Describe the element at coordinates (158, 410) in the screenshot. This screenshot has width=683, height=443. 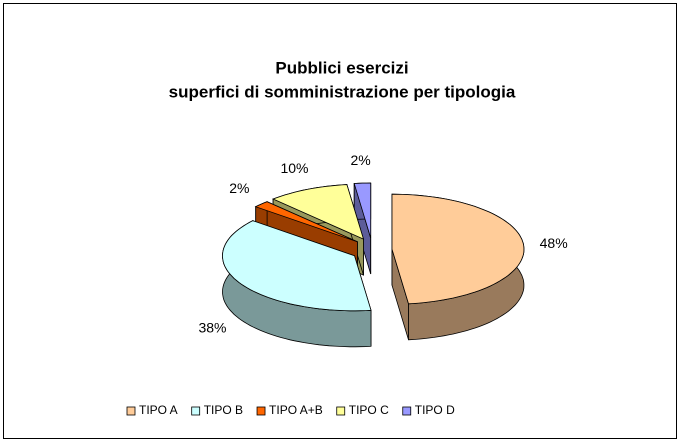
I see `legend-label: TIPO A` at that location.